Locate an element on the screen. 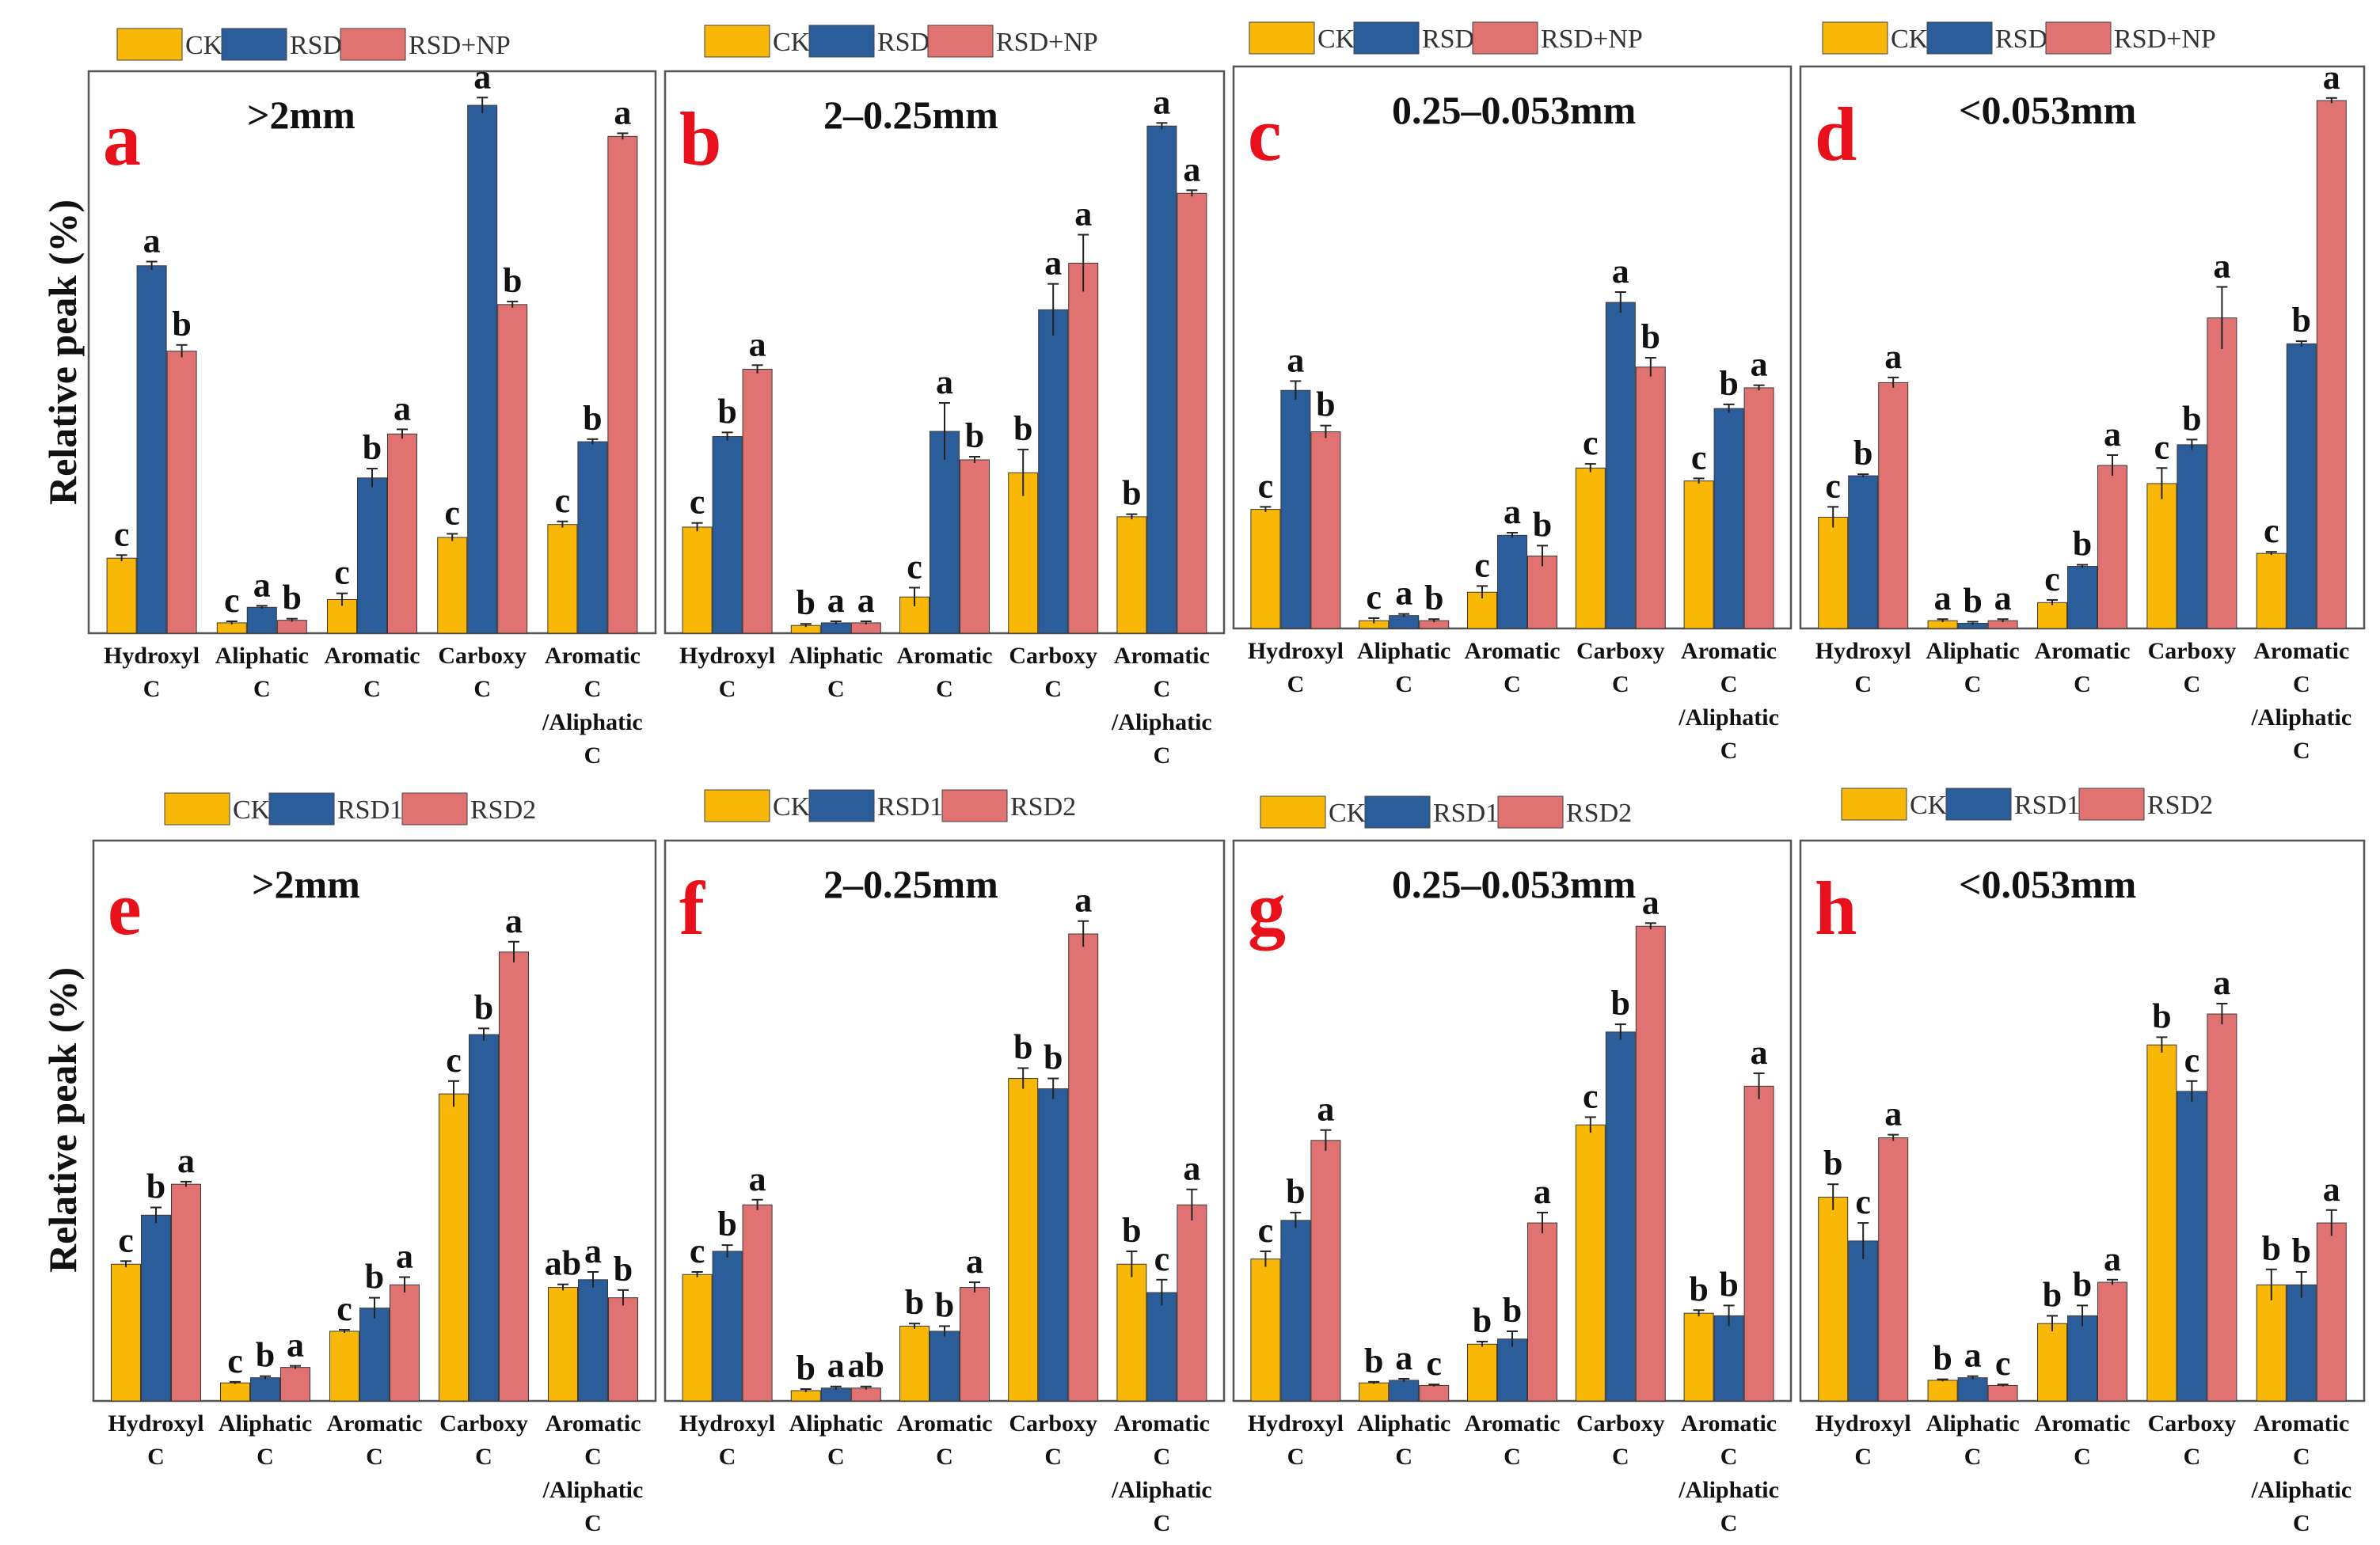 The image size is (2380, 1545). category-label-aromatic-c-aliphatic-c: Aromatic C/Aliphatic C is located at coordinates (2300, 1473).